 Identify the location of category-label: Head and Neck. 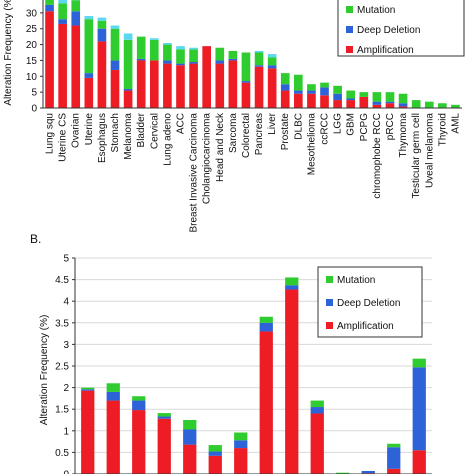
(220, 147).